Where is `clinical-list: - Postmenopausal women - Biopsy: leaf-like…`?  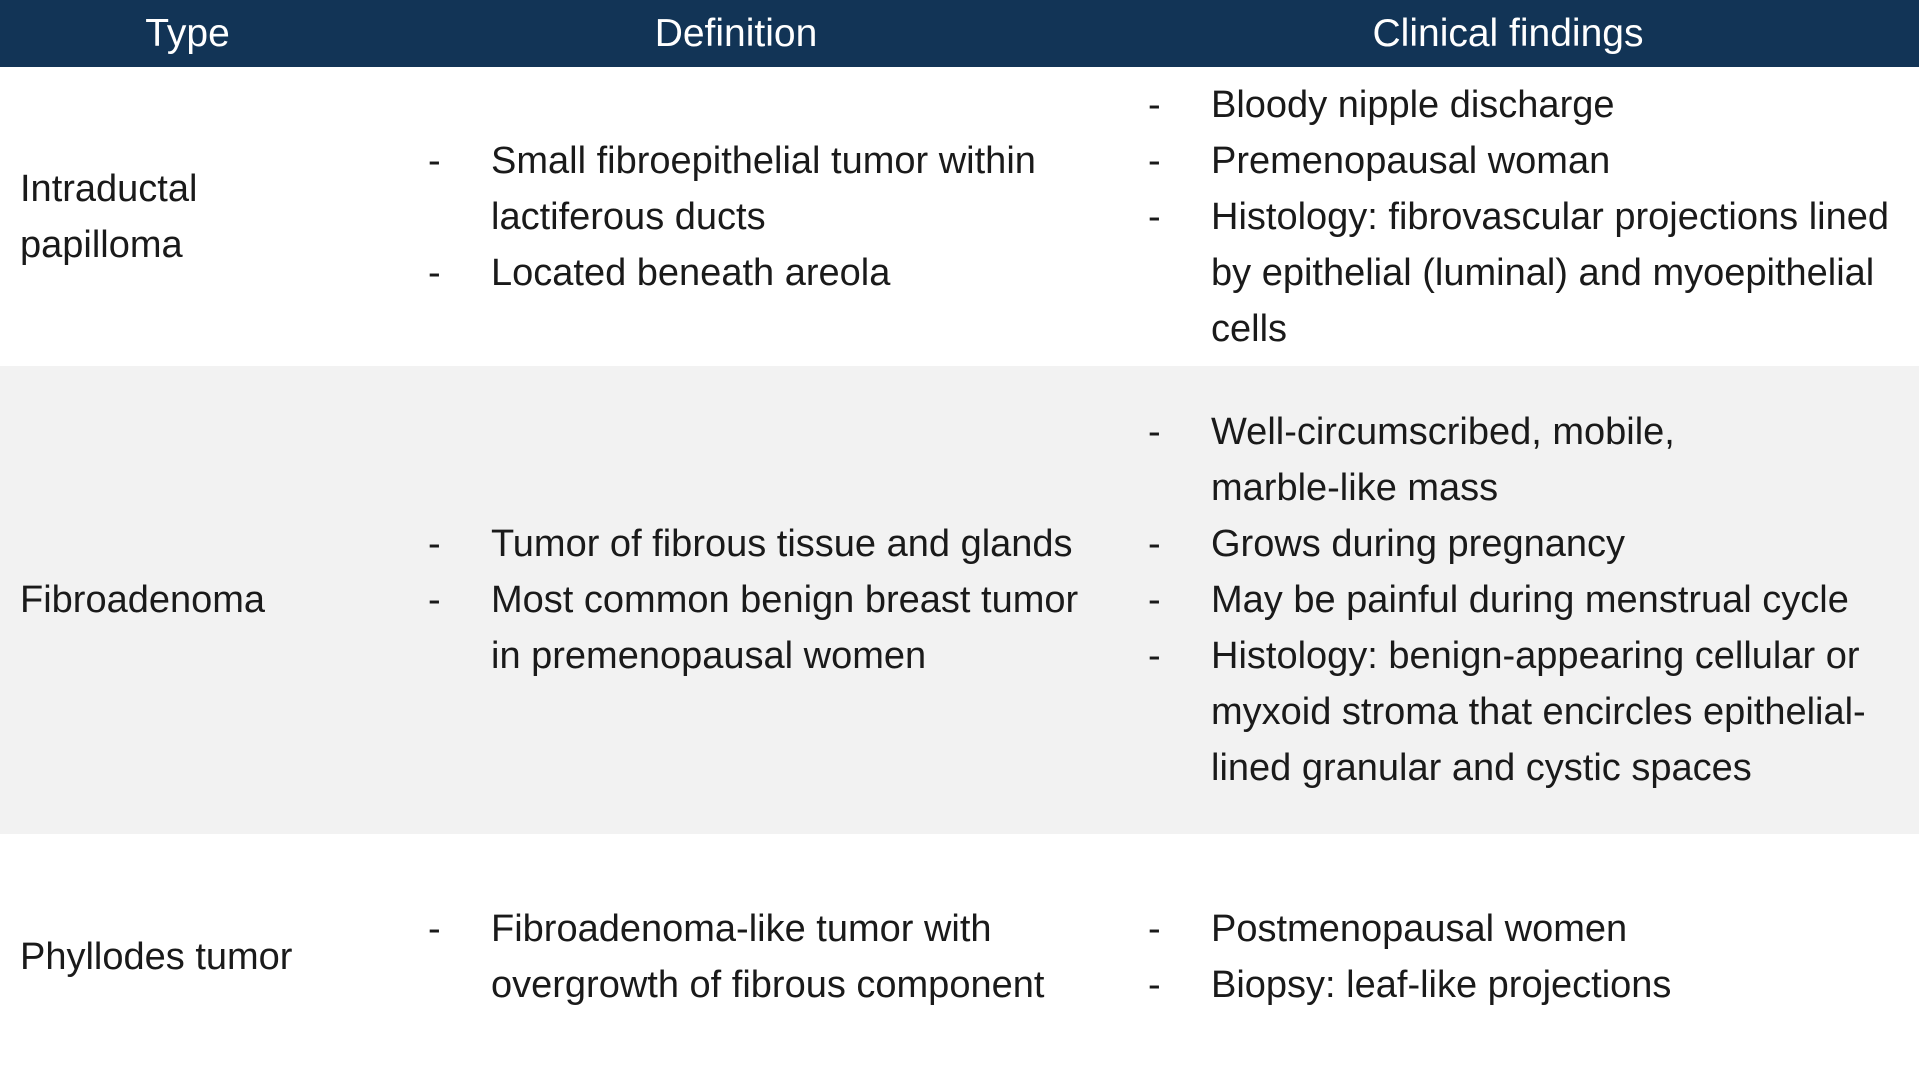 clinical-list: - Postmenopausal women - Biopsy: leaf-like… is located at coordinates (1405, 957).